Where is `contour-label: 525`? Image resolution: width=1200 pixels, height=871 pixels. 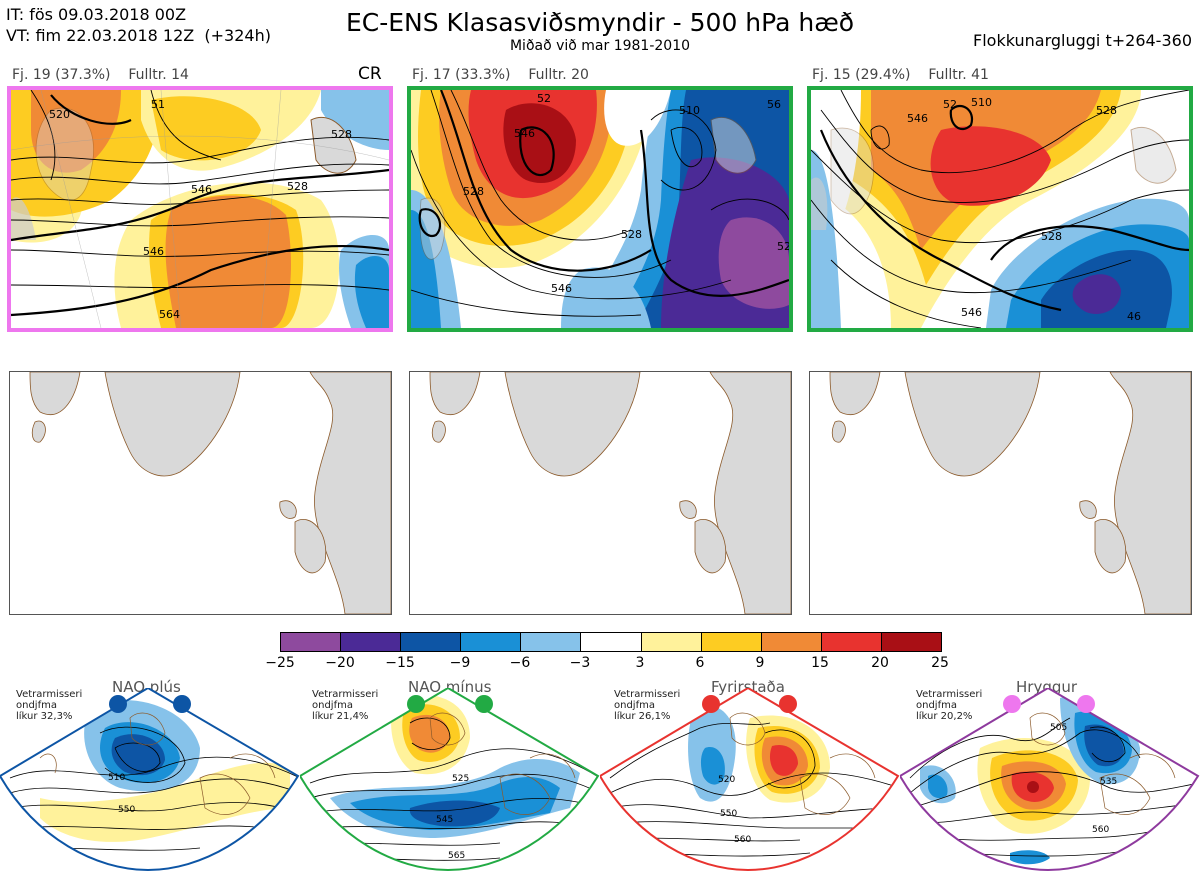
contour-label: 525 is located at coordinates (460, 779).